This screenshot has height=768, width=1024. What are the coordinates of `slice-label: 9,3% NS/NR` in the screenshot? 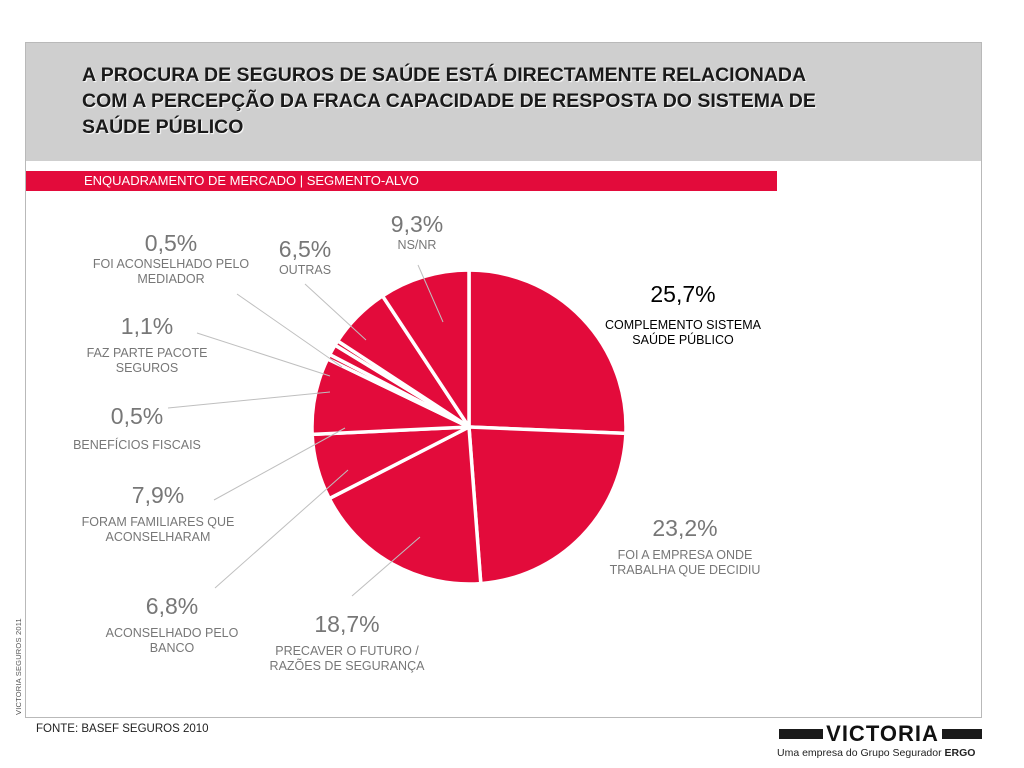 It's located at (417, 231).